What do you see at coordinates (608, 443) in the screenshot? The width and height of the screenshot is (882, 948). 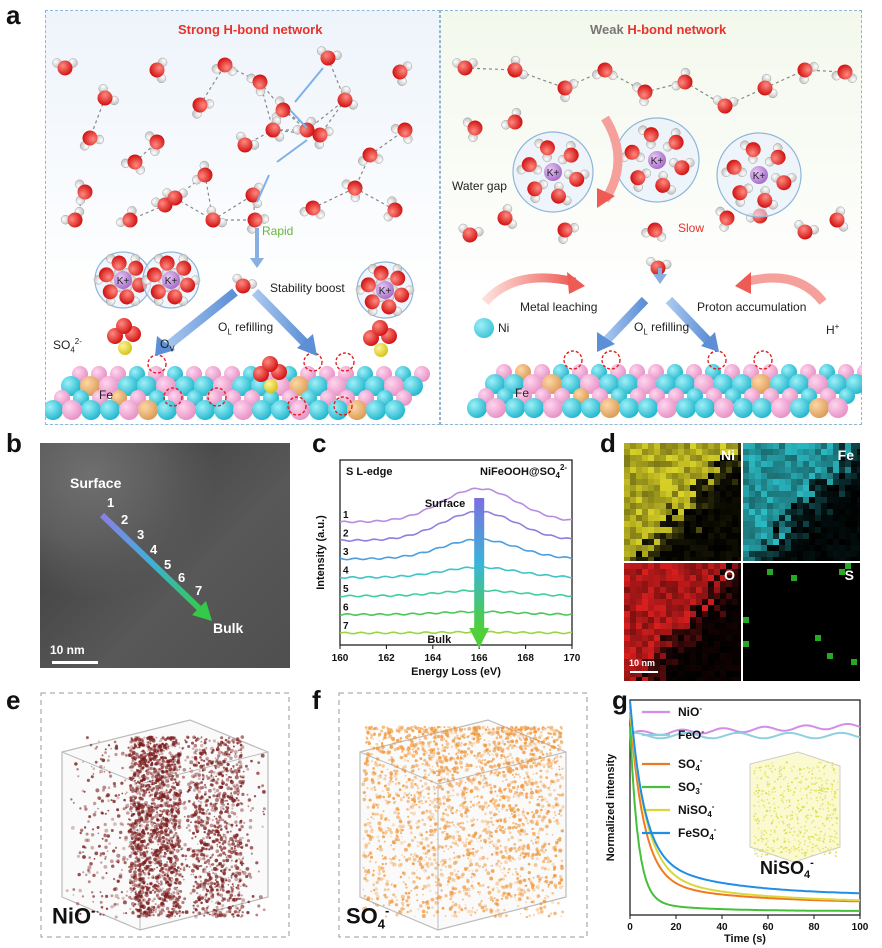 I see `panel-label-d: d` at bounding box center [608, 443].